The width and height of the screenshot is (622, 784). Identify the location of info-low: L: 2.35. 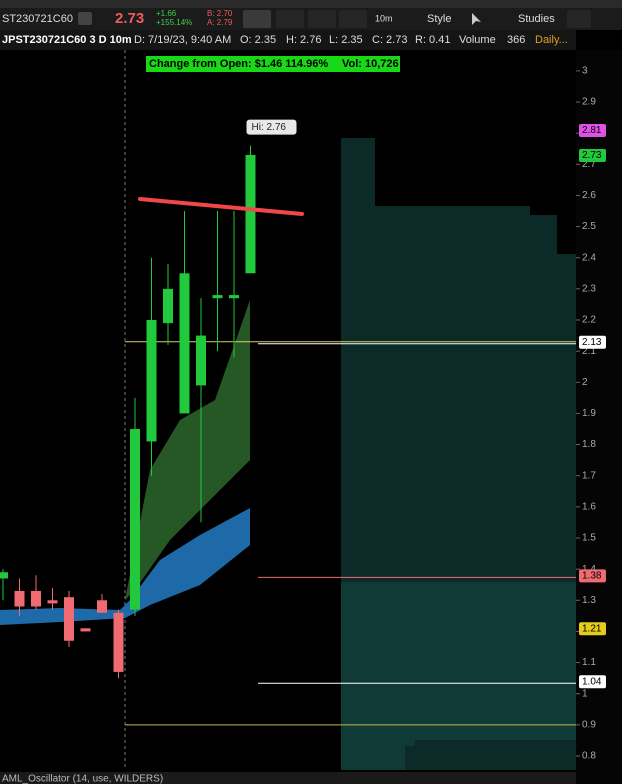
(346, 40).